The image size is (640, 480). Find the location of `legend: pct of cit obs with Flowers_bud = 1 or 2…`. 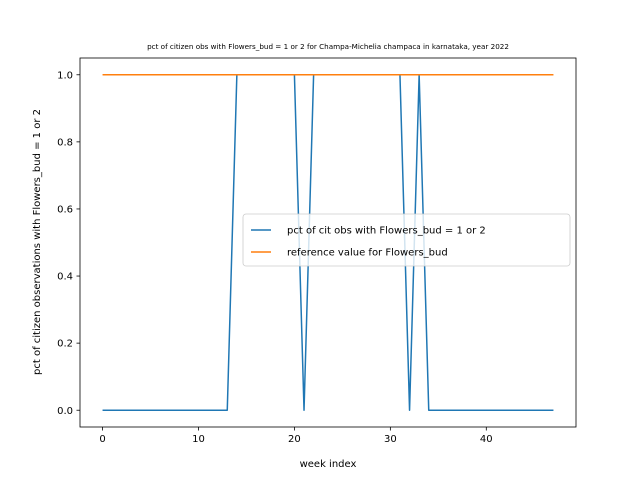

legend: pct of cit obs with Flowers_bud = 1 or 2… is located at coordinates (406, 240).